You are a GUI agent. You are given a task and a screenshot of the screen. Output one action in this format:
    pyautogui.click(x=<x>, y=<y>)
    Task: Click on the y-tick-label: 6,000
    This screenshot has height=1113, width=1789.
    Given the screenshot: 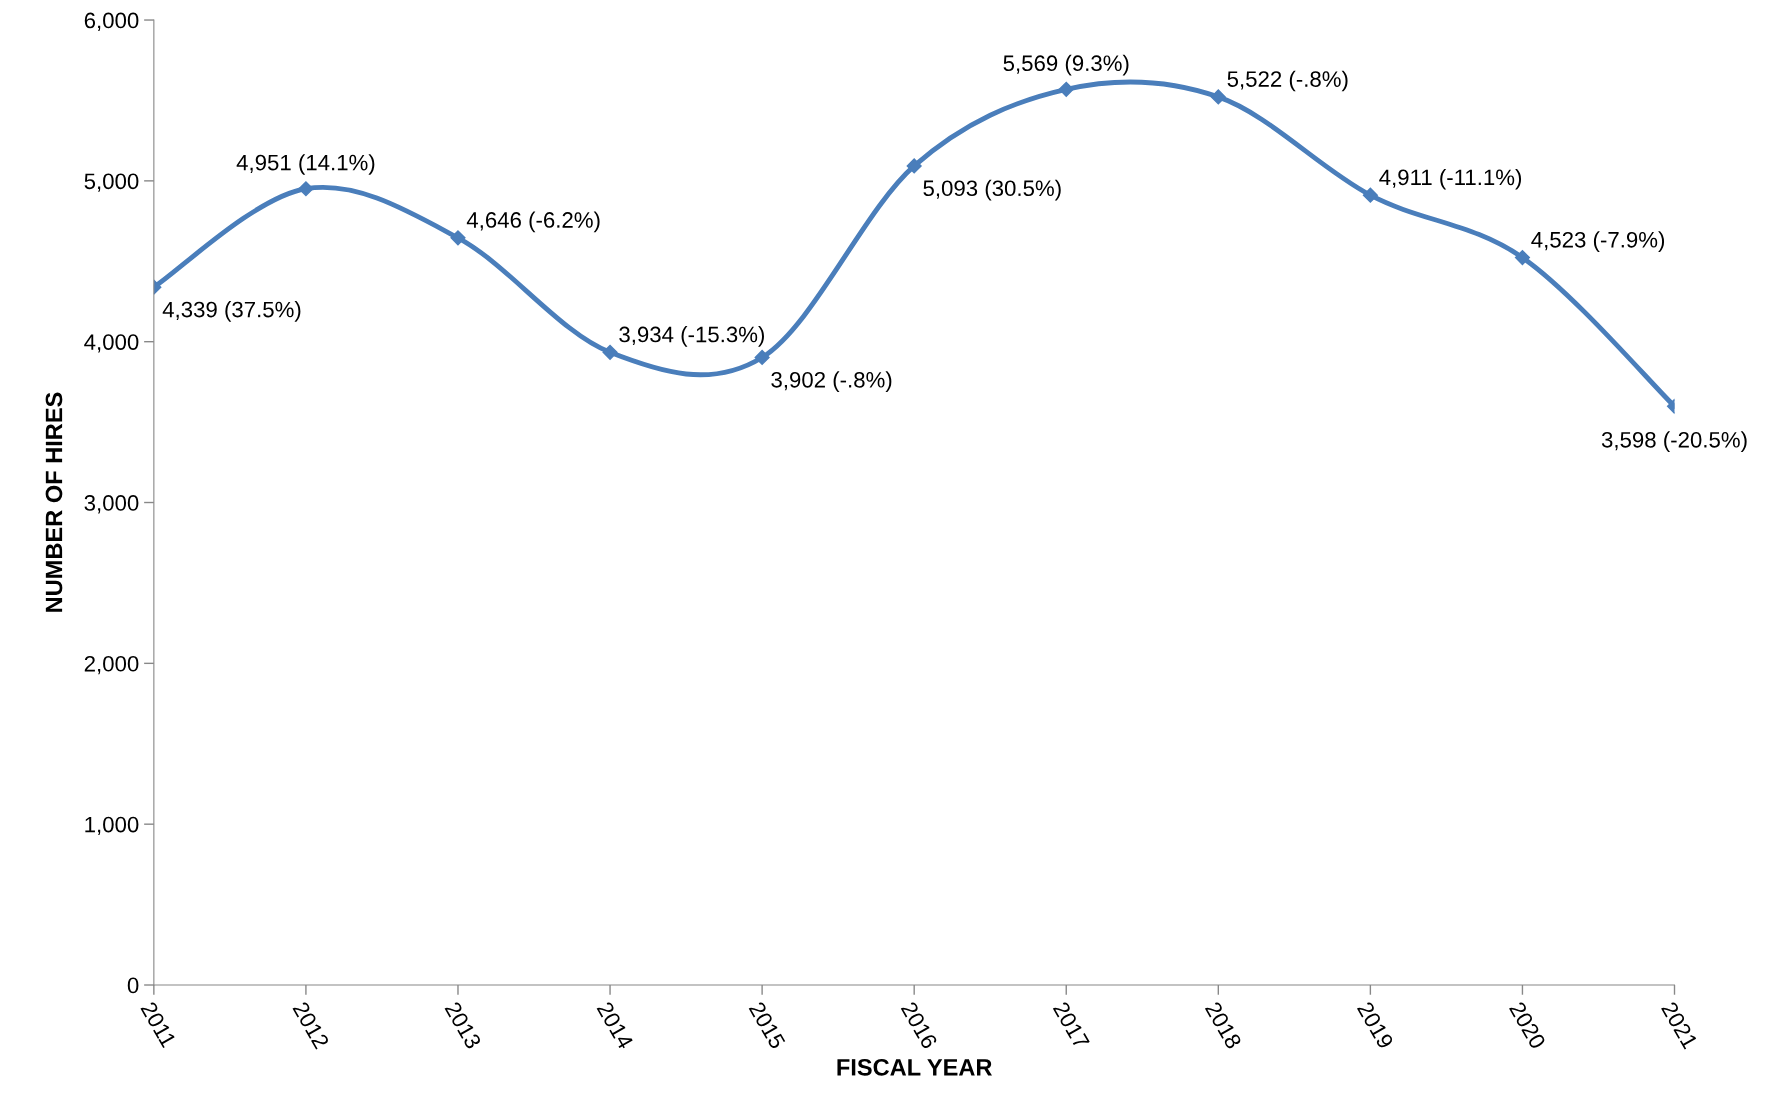 What is the action you would take?
    pyautogui.click(x=111, y=21)
    